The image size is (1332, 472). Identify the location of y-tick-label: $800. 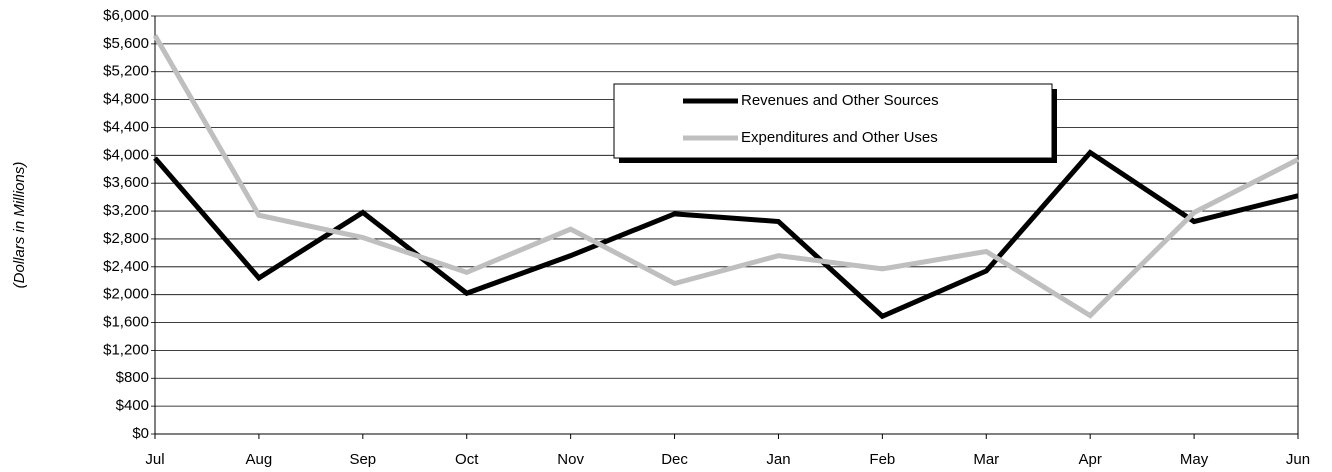
(132, 377).